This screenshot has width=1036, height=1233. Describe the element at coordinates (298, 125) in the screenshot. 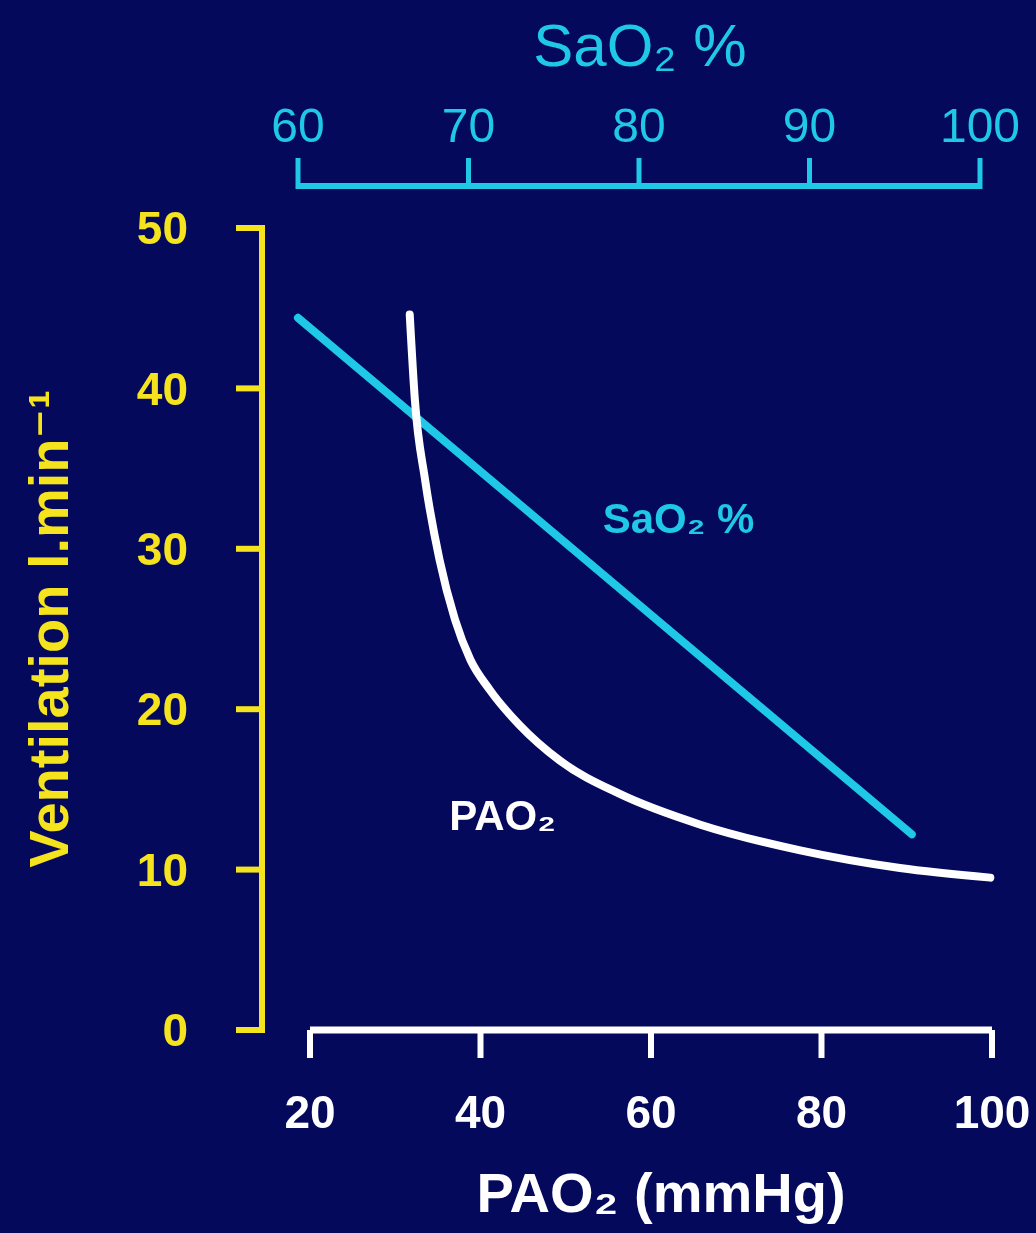

I see `x2-tick-label: 60` at that location.